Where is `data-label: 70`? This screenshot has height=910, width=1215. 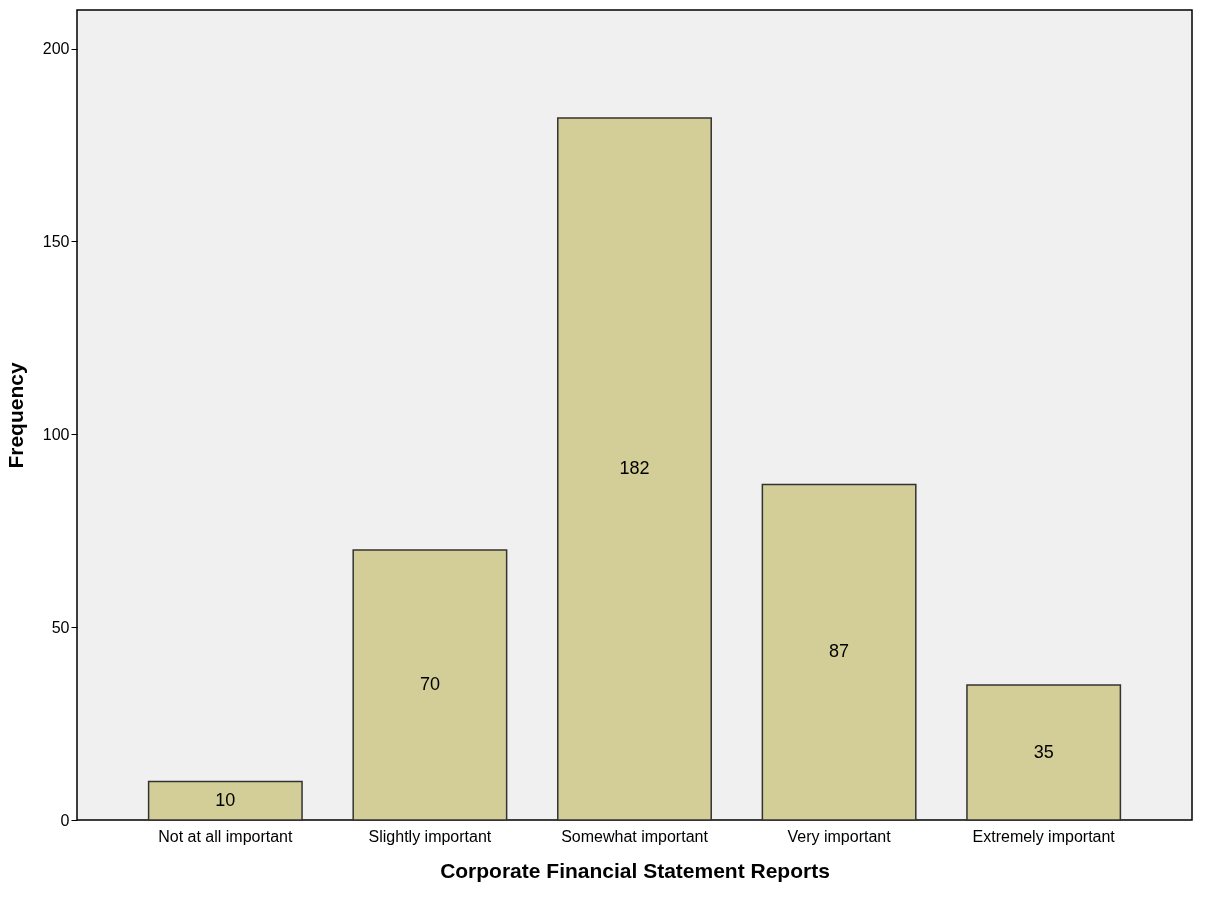 data-label: 70 is located at coordinates (429, 684).